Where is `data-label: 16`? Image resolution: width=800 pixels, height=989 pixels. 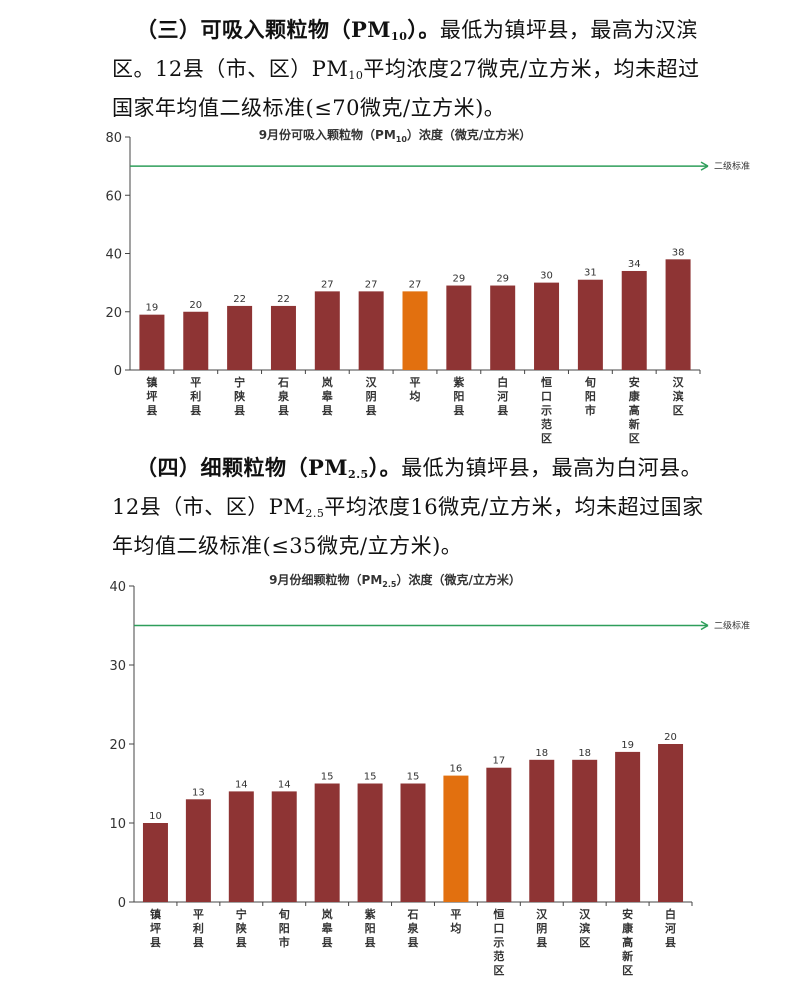
data-label: 16 is located at coordinates (456, 769).